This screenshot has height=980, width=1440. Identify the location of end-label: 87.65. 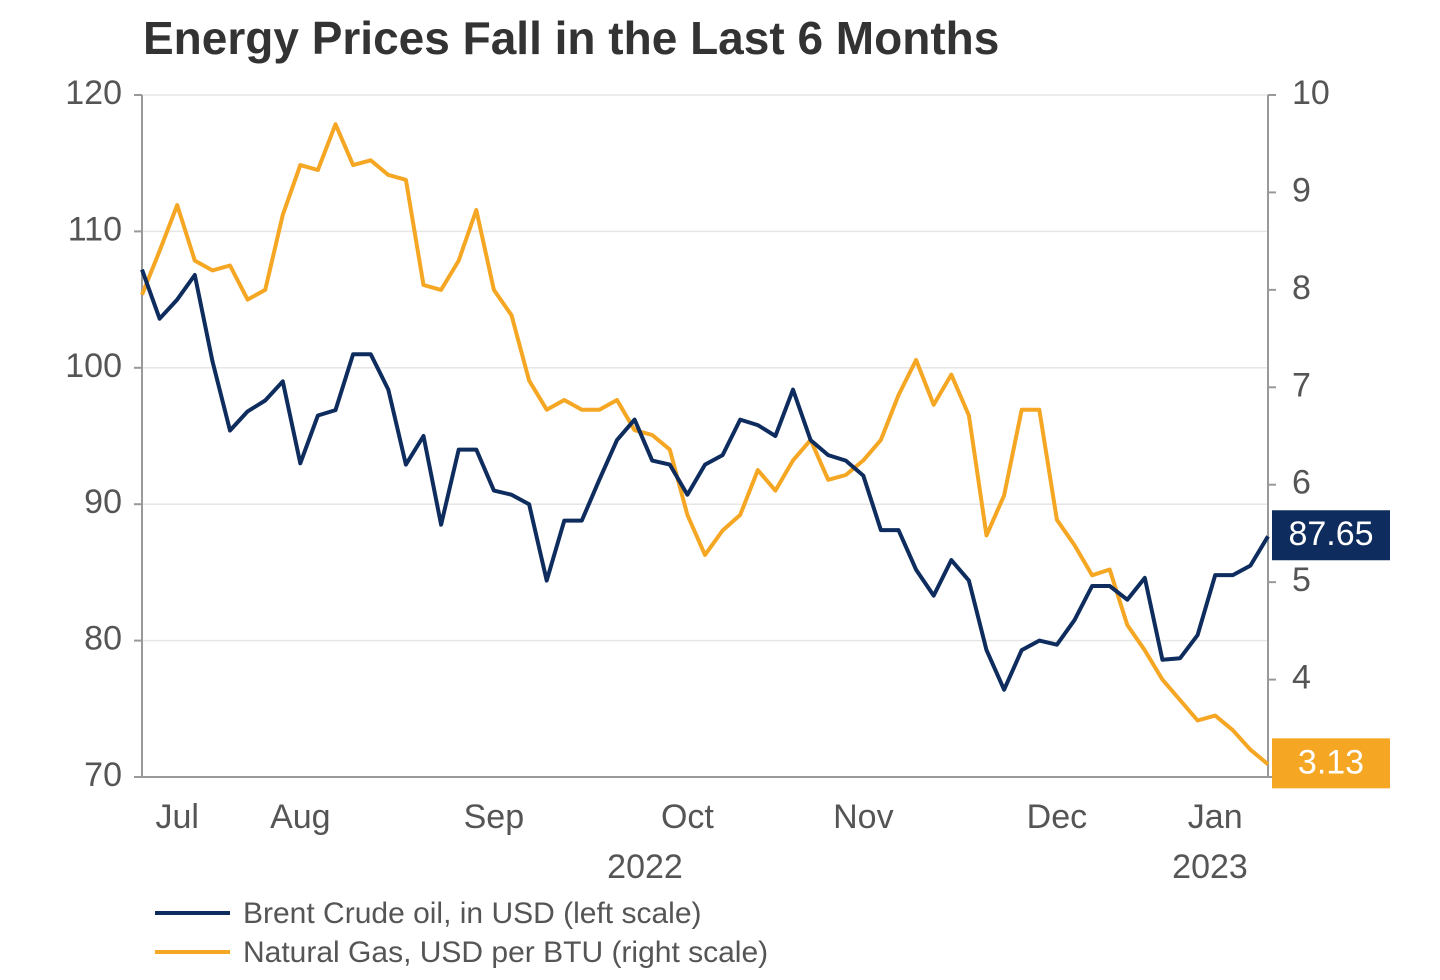
(1331, 535).